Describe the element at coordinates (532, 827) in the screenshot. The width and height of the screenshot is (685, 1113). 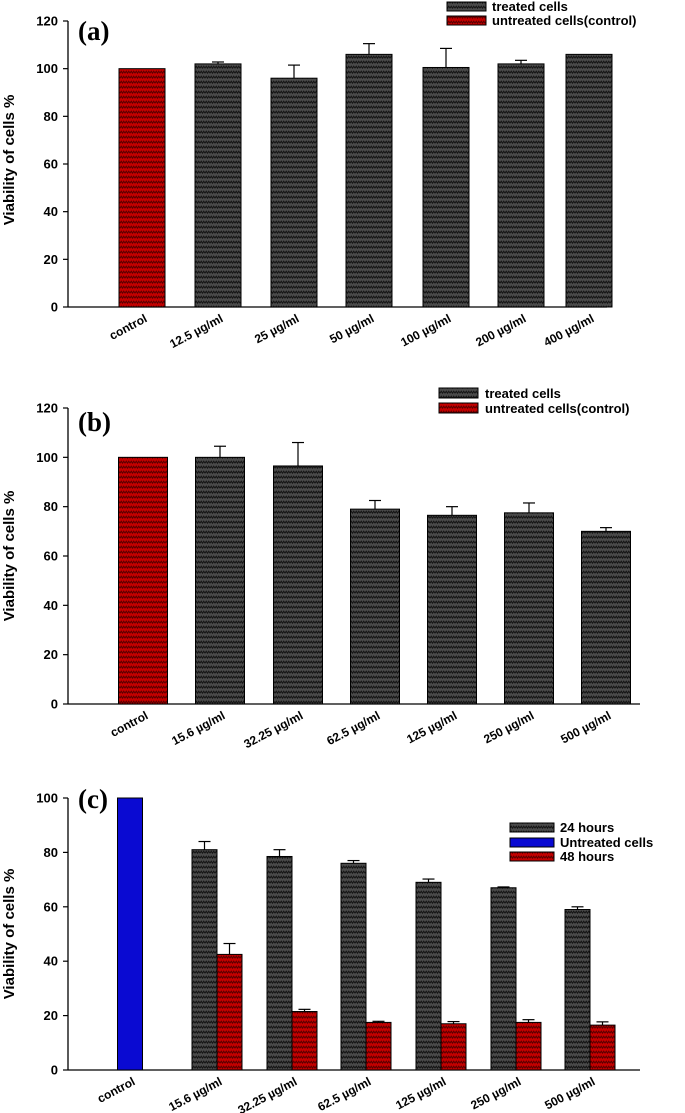
I see `legend-swatch-24h` at that location.